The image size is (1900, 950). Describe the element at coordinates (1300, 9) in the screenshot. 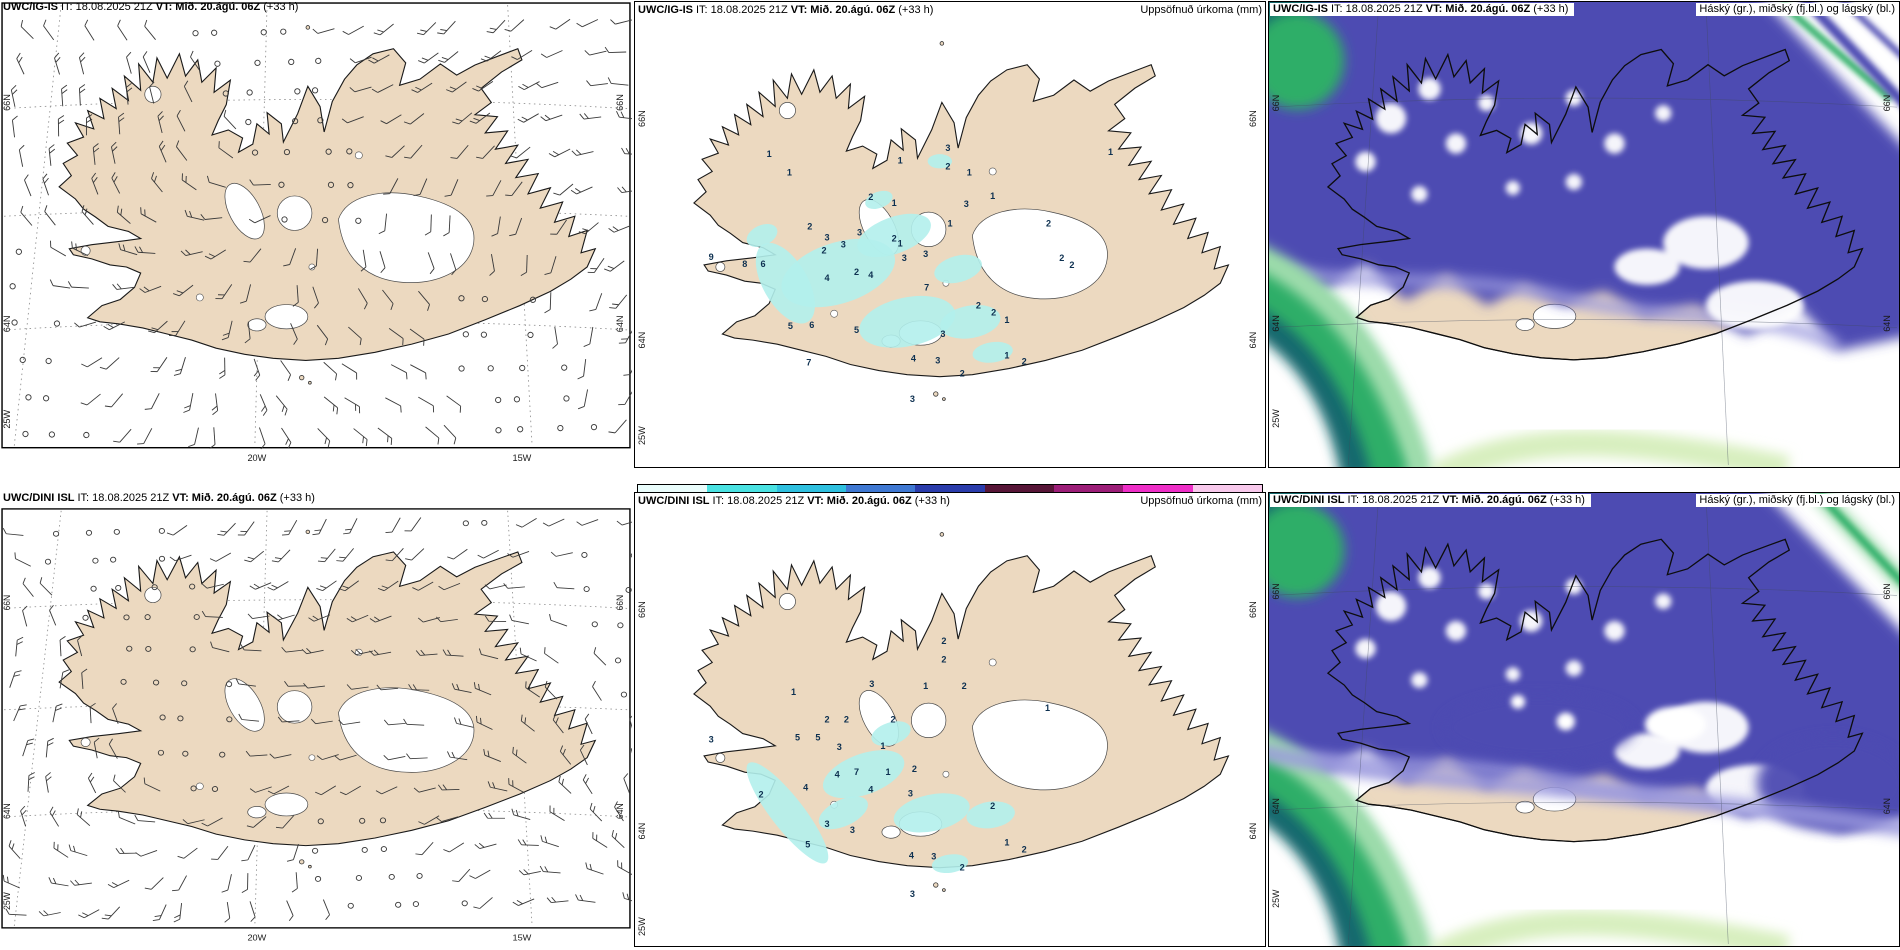

I see `model-name: UWC/IG-IS` at that location.